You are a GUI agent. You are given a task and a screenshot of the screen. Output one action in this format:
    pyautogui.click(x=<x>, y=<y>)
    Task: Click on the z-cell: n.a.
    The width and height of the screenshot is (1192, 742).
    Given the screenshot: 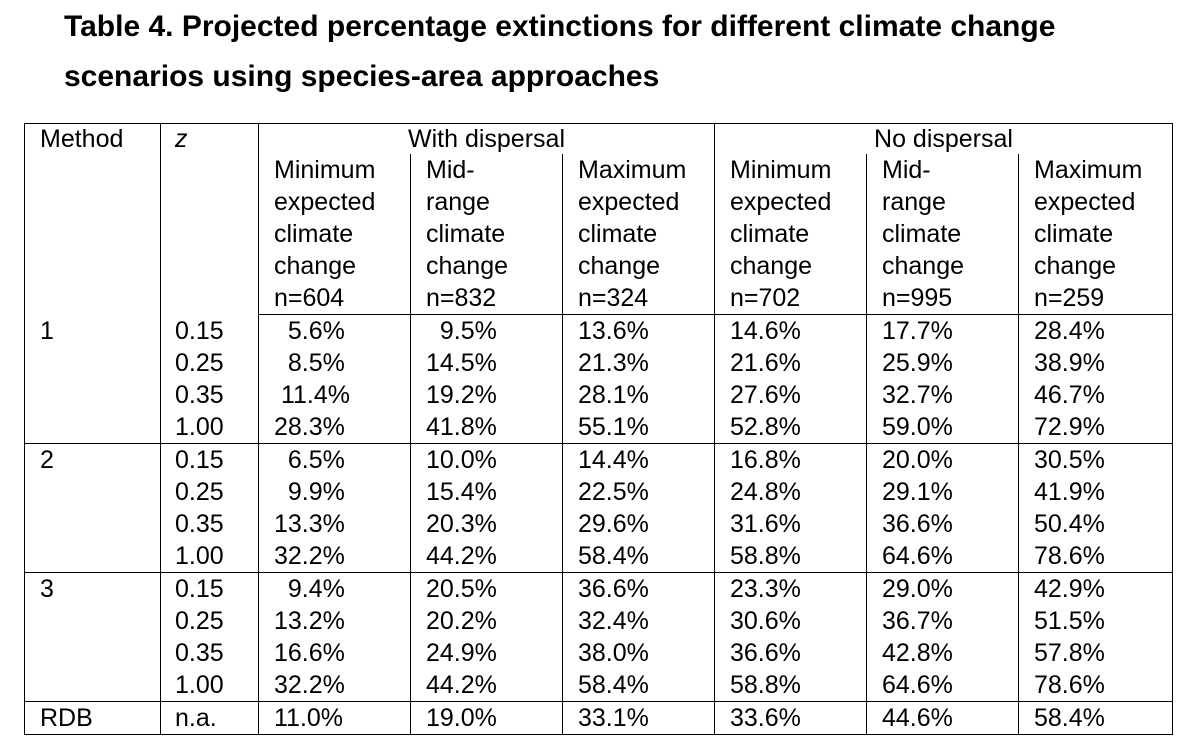 What is the action you would take?
    pyautogui.click(x=209, y=718)
    